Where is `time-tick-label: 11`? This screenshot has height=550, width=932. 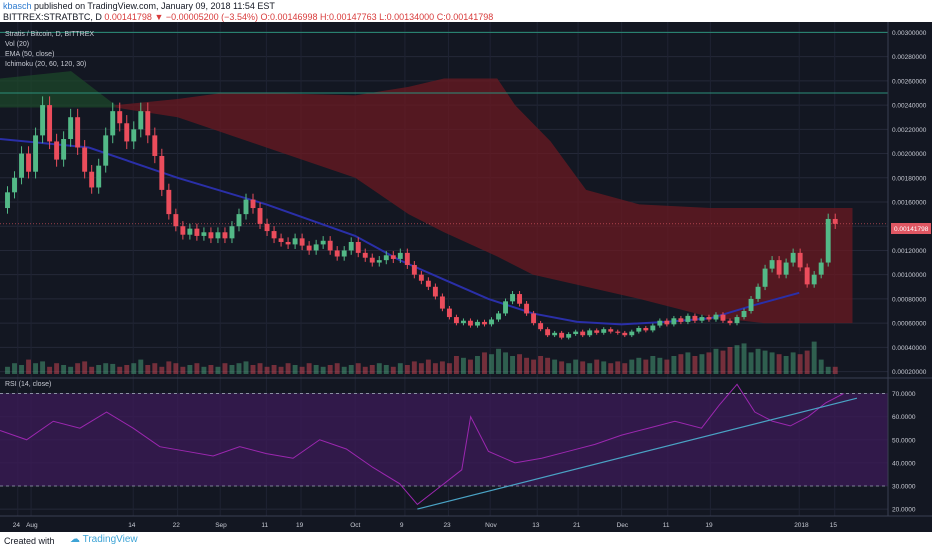
time-tick-label: 11 is located at coordinates (264, 525).